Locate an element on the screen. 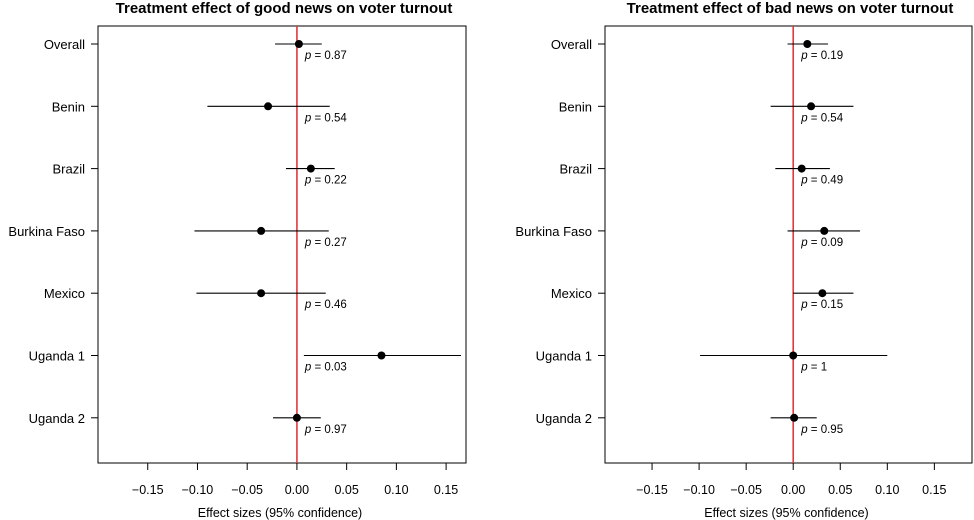 This screenshot has width=974, height=520. forest-row: Overall p = 0.19 is located at coordinates (697, 49).